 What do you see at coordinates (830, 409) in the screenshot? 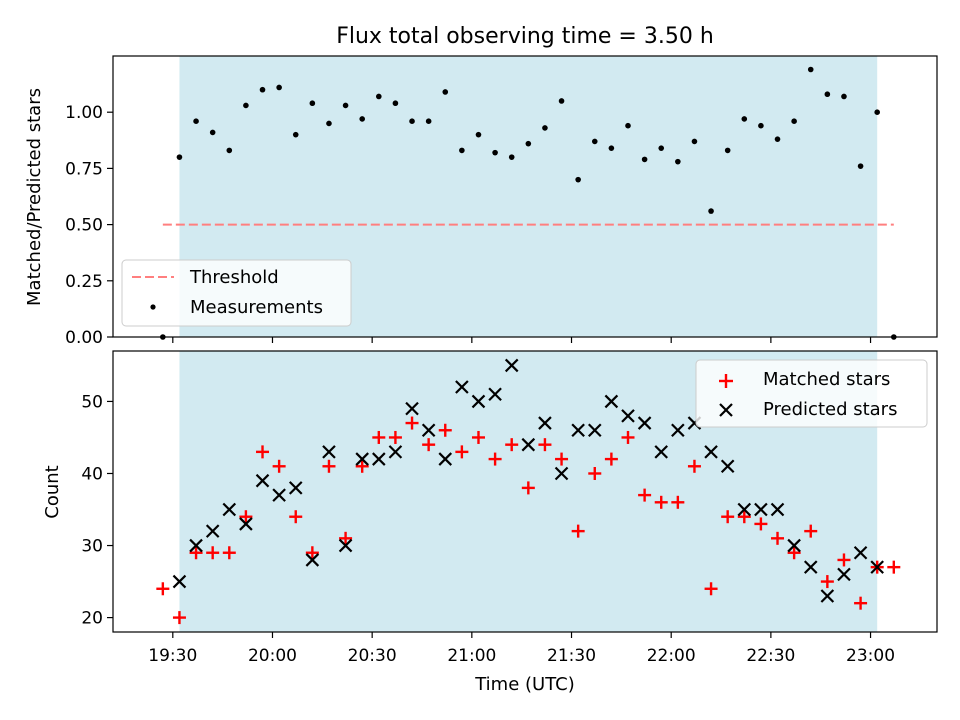
I see `legend-predicted-label: Predicted stars` at bounding box center [830, 409].